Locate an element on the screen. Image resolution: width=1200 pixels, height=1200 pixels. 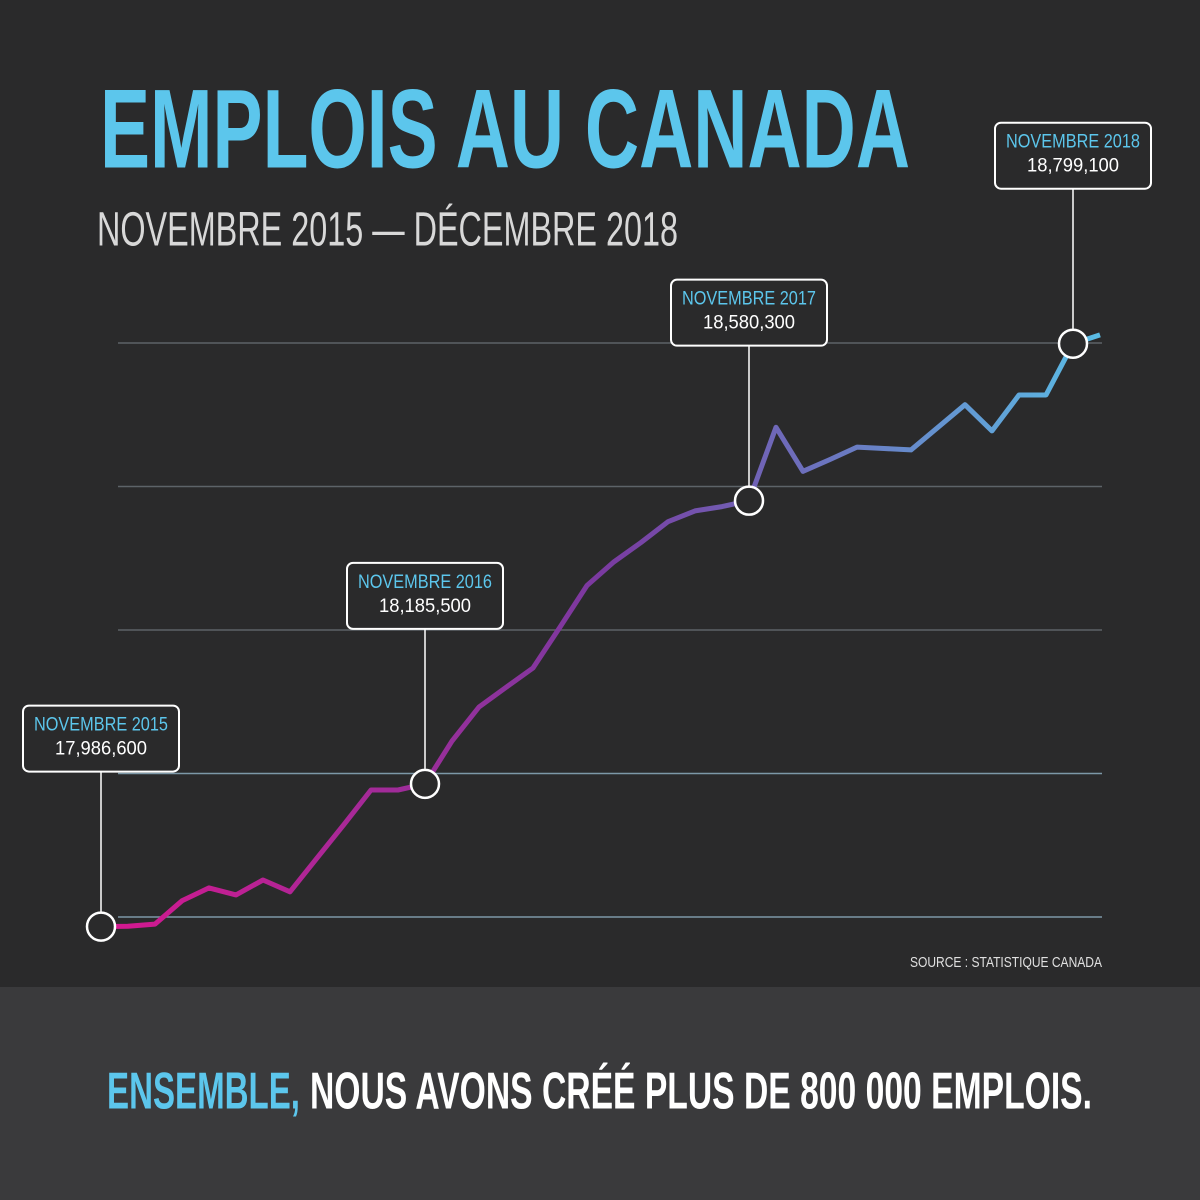
chart-title: EMPLOIS AU CANADA is located at coordinates (505, 129).